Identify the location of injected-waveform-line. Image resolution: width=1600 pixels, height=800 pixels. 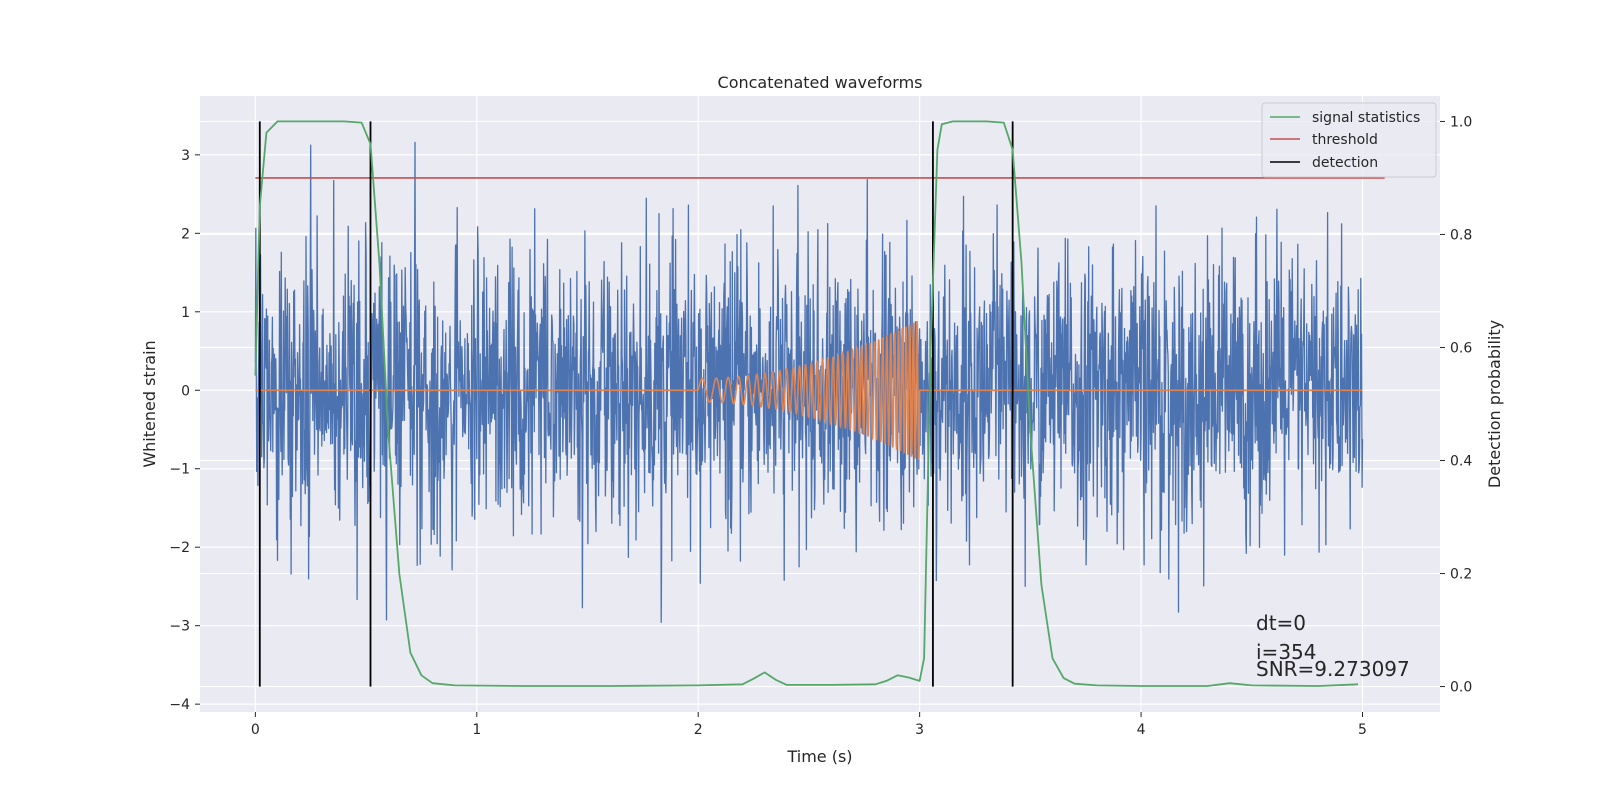
(809, 391).